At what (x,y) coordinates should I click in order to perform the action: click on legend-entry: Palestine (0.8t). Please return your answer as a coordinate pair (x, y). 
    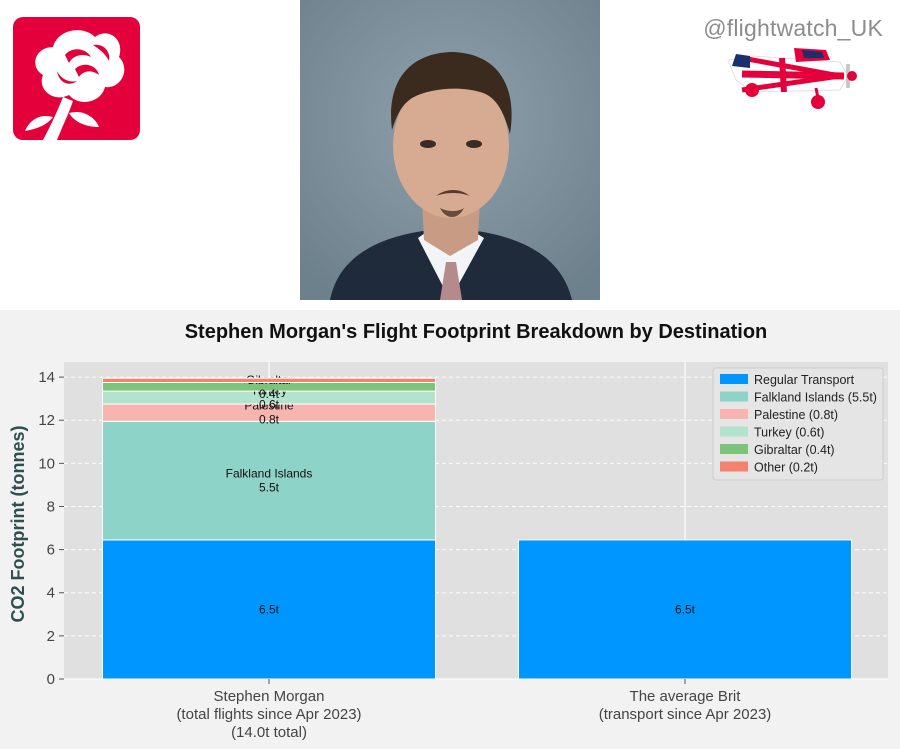
    Looking at the image, I should click on (796, 415).